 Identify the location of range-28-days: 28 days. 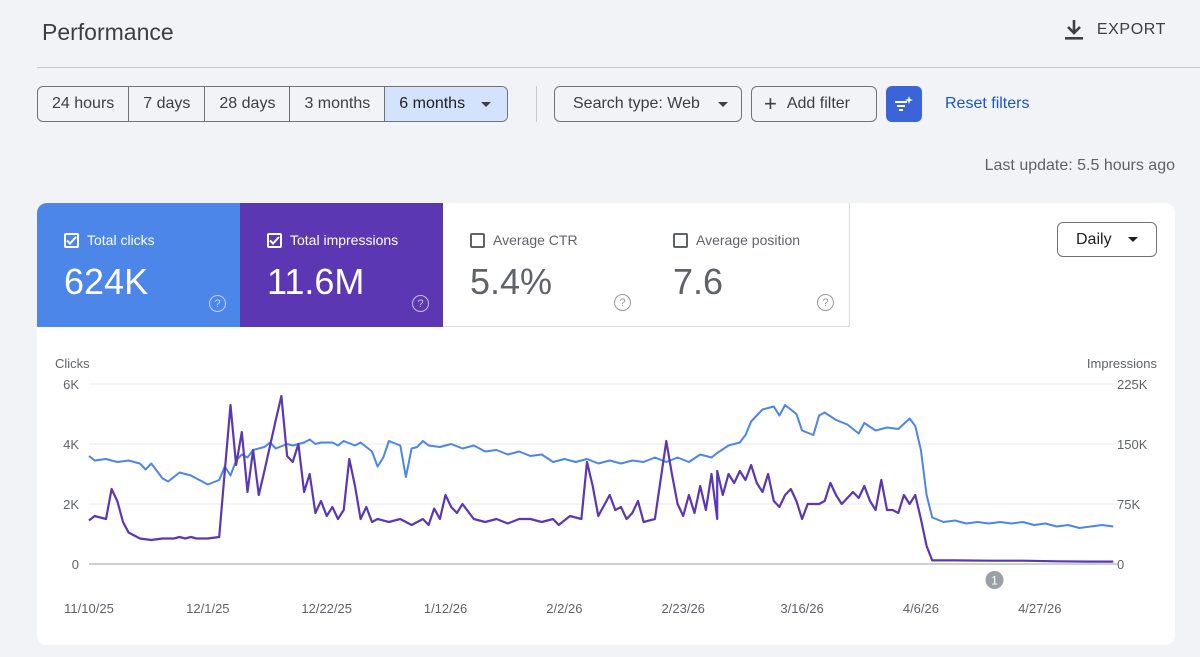
(248, 104).